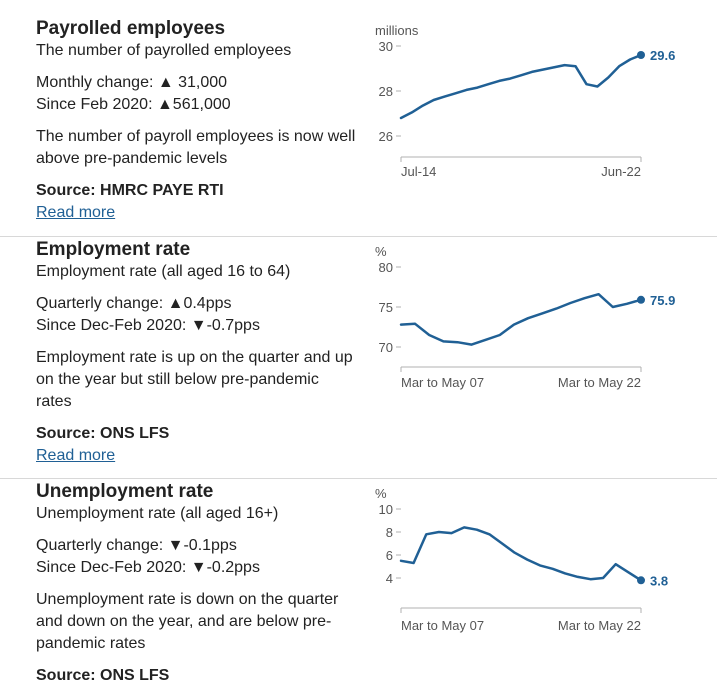 This screenshot has height=689, width=717. Describe the element at coordinates (418, 171) in the screenshot. I see `x-start-label: Jul-14` at that location.